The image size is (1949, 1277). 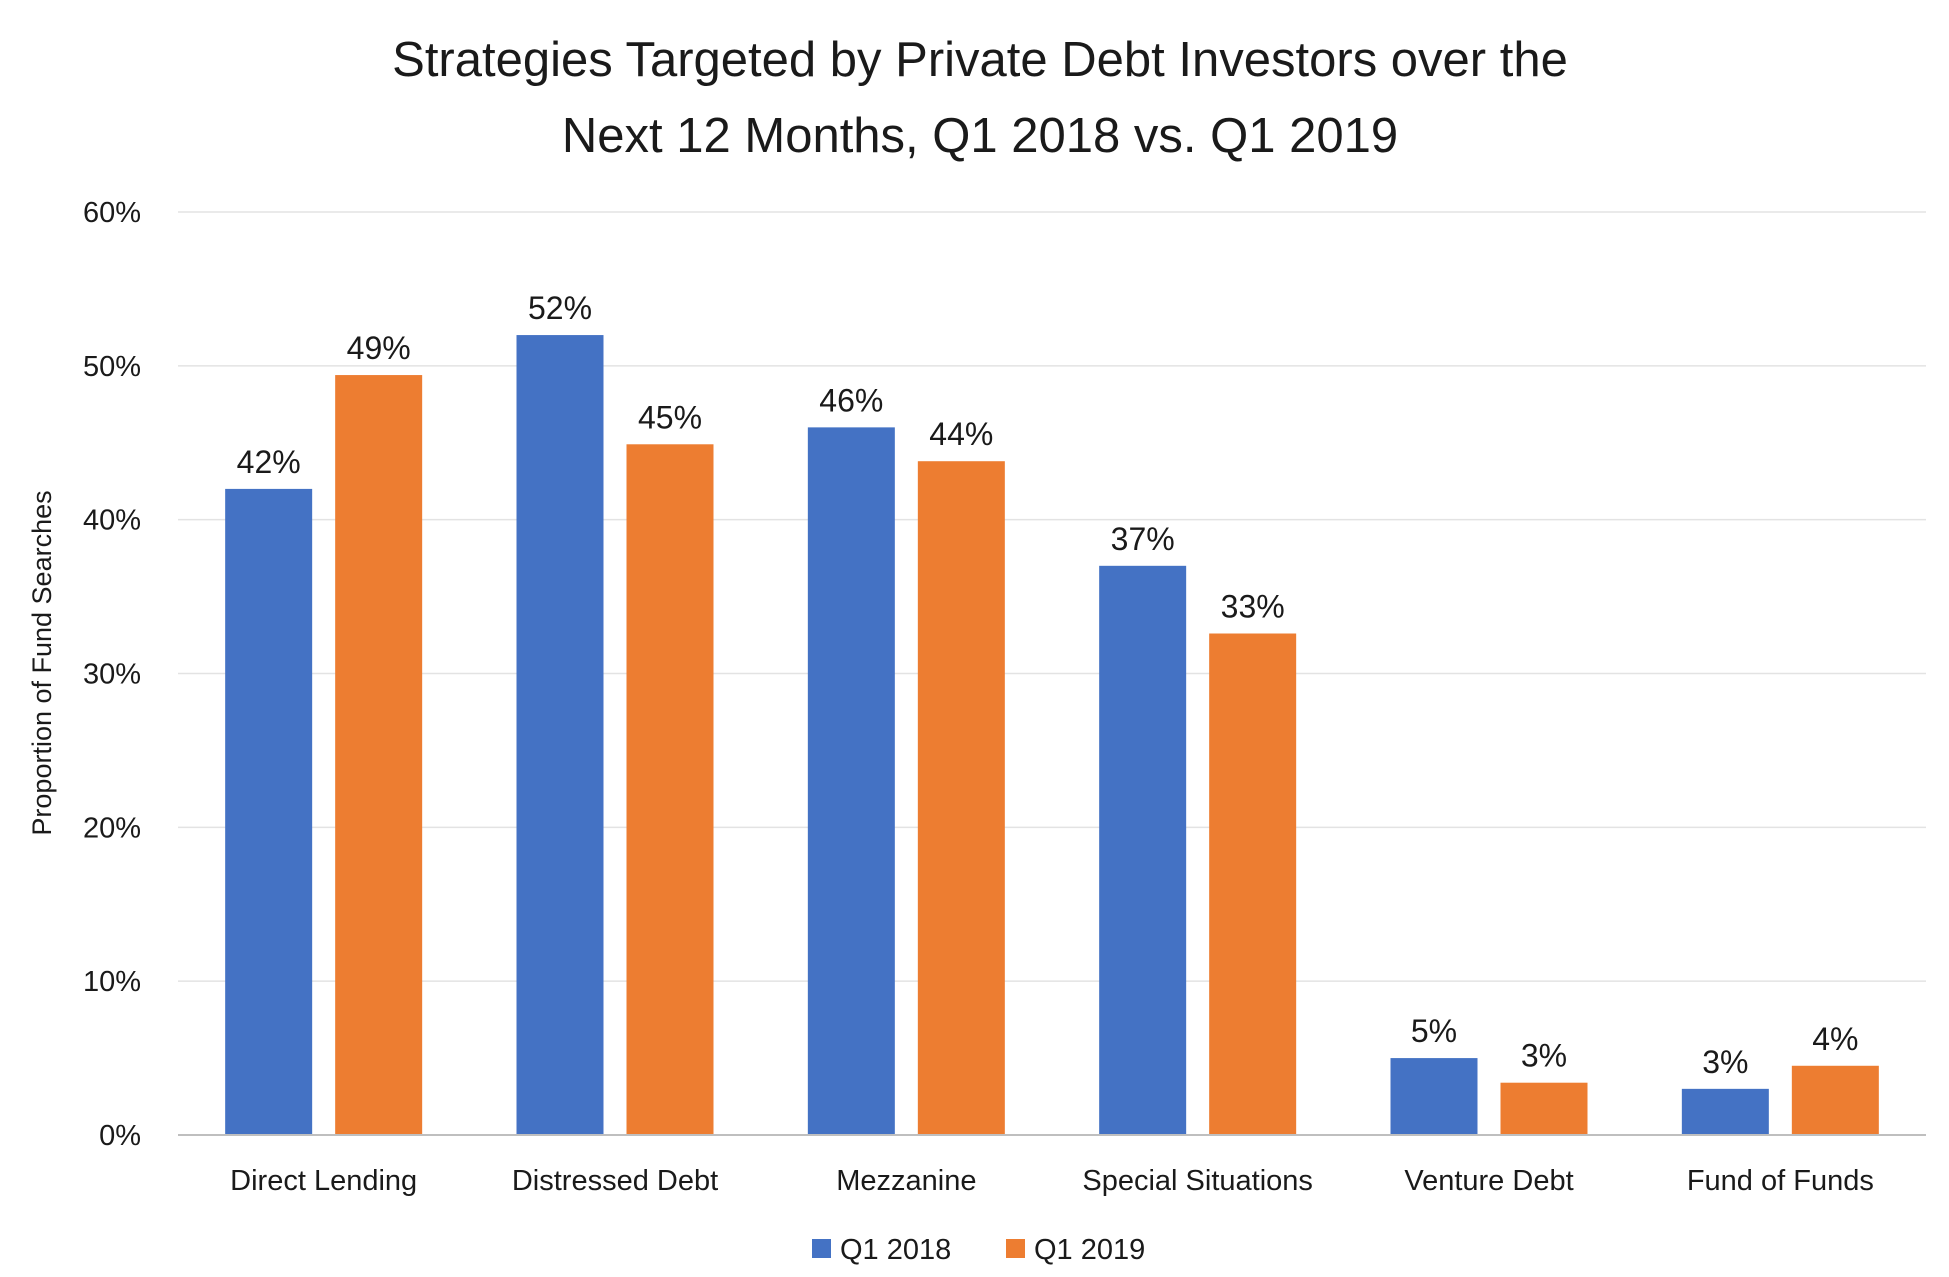 What do you see at coordinates (670, 417) in the screenshot?
I see `data-label: 45%` at bounding box center [670, 417].